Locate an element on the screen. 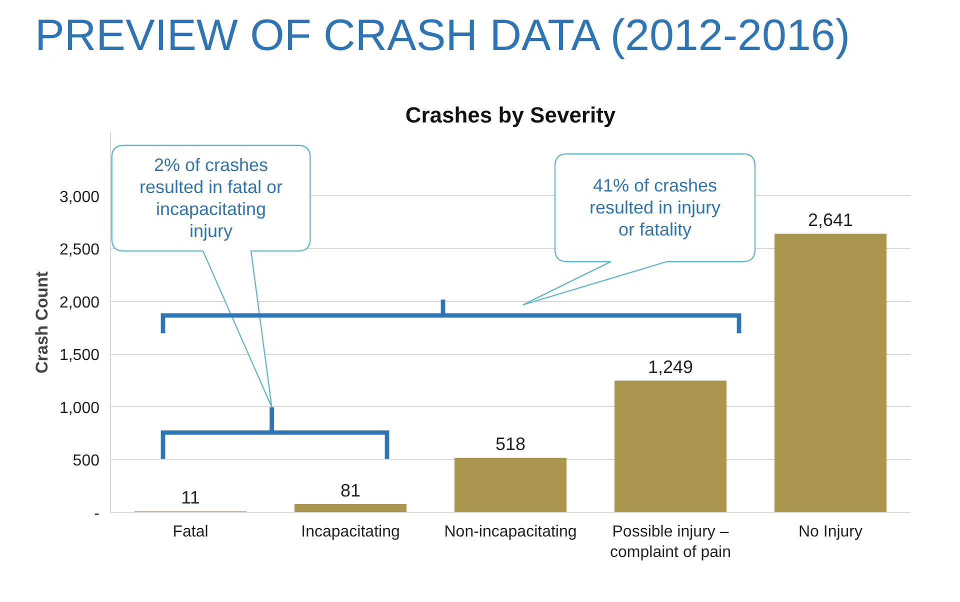 This screenshot has width=960, height=602. x-tick-label: Possible injury – complaint of pain is located at coordinates (670, 542).